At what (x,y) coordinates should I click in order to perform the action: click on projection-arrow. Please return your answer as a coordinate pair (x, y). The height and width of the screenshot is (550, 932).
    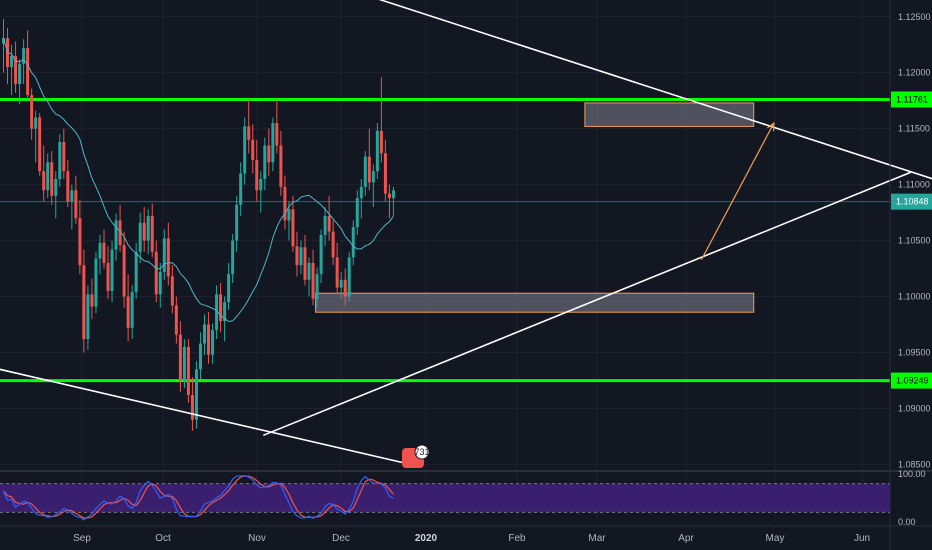
    Looking at the image, I should click on (737, 190).